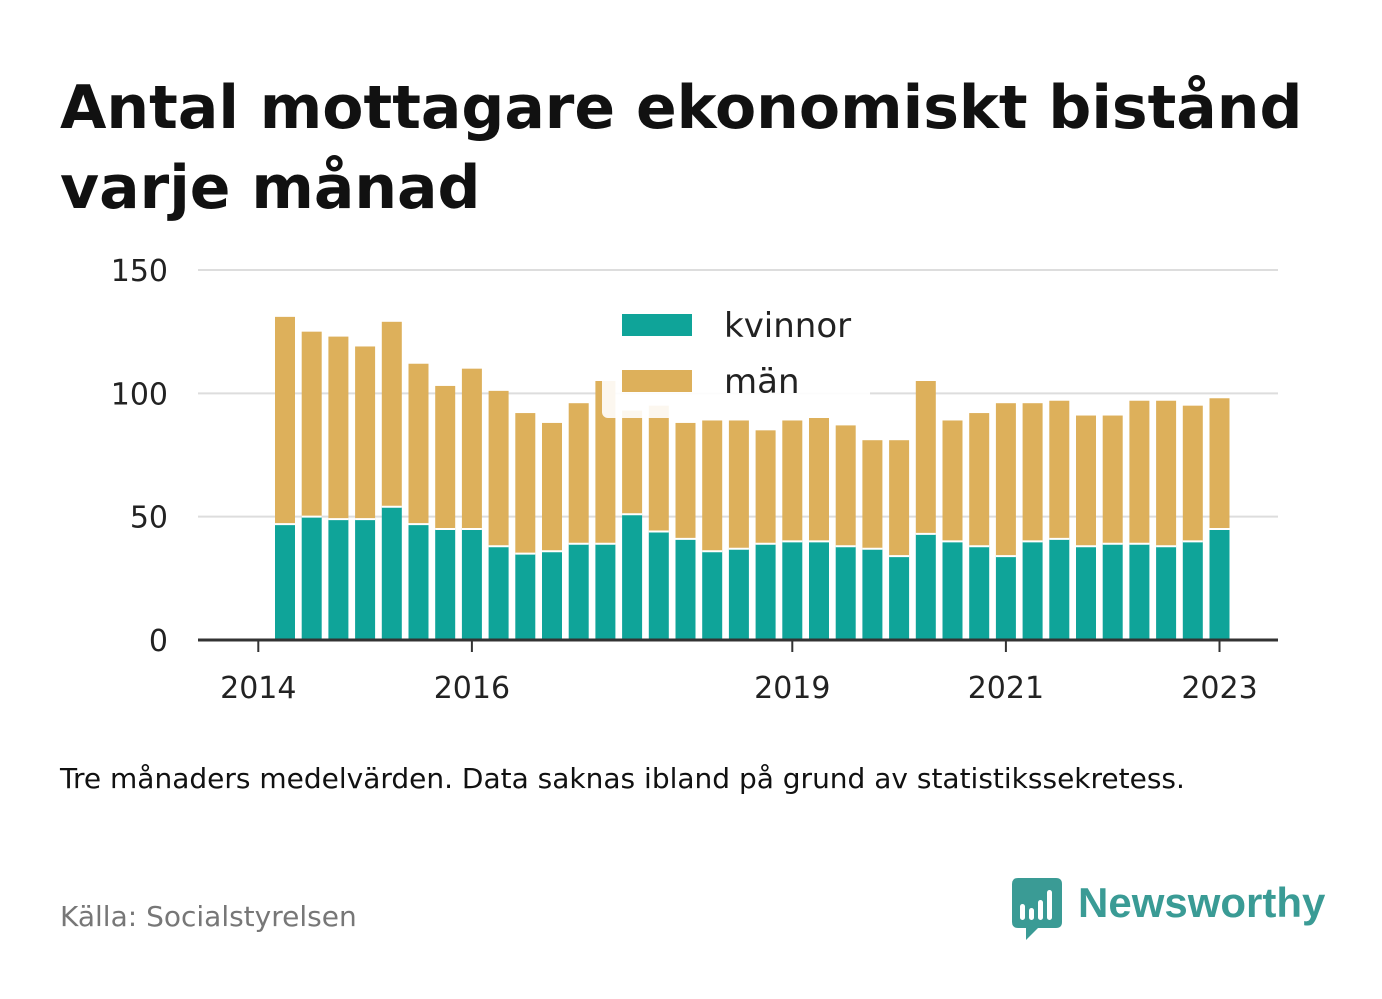 This screenshot has height=999, width=1382. Describe the element at coordinates (1037, 909) in the screenshot. I see `bar-chart-speech-bubble-icon` at that location.